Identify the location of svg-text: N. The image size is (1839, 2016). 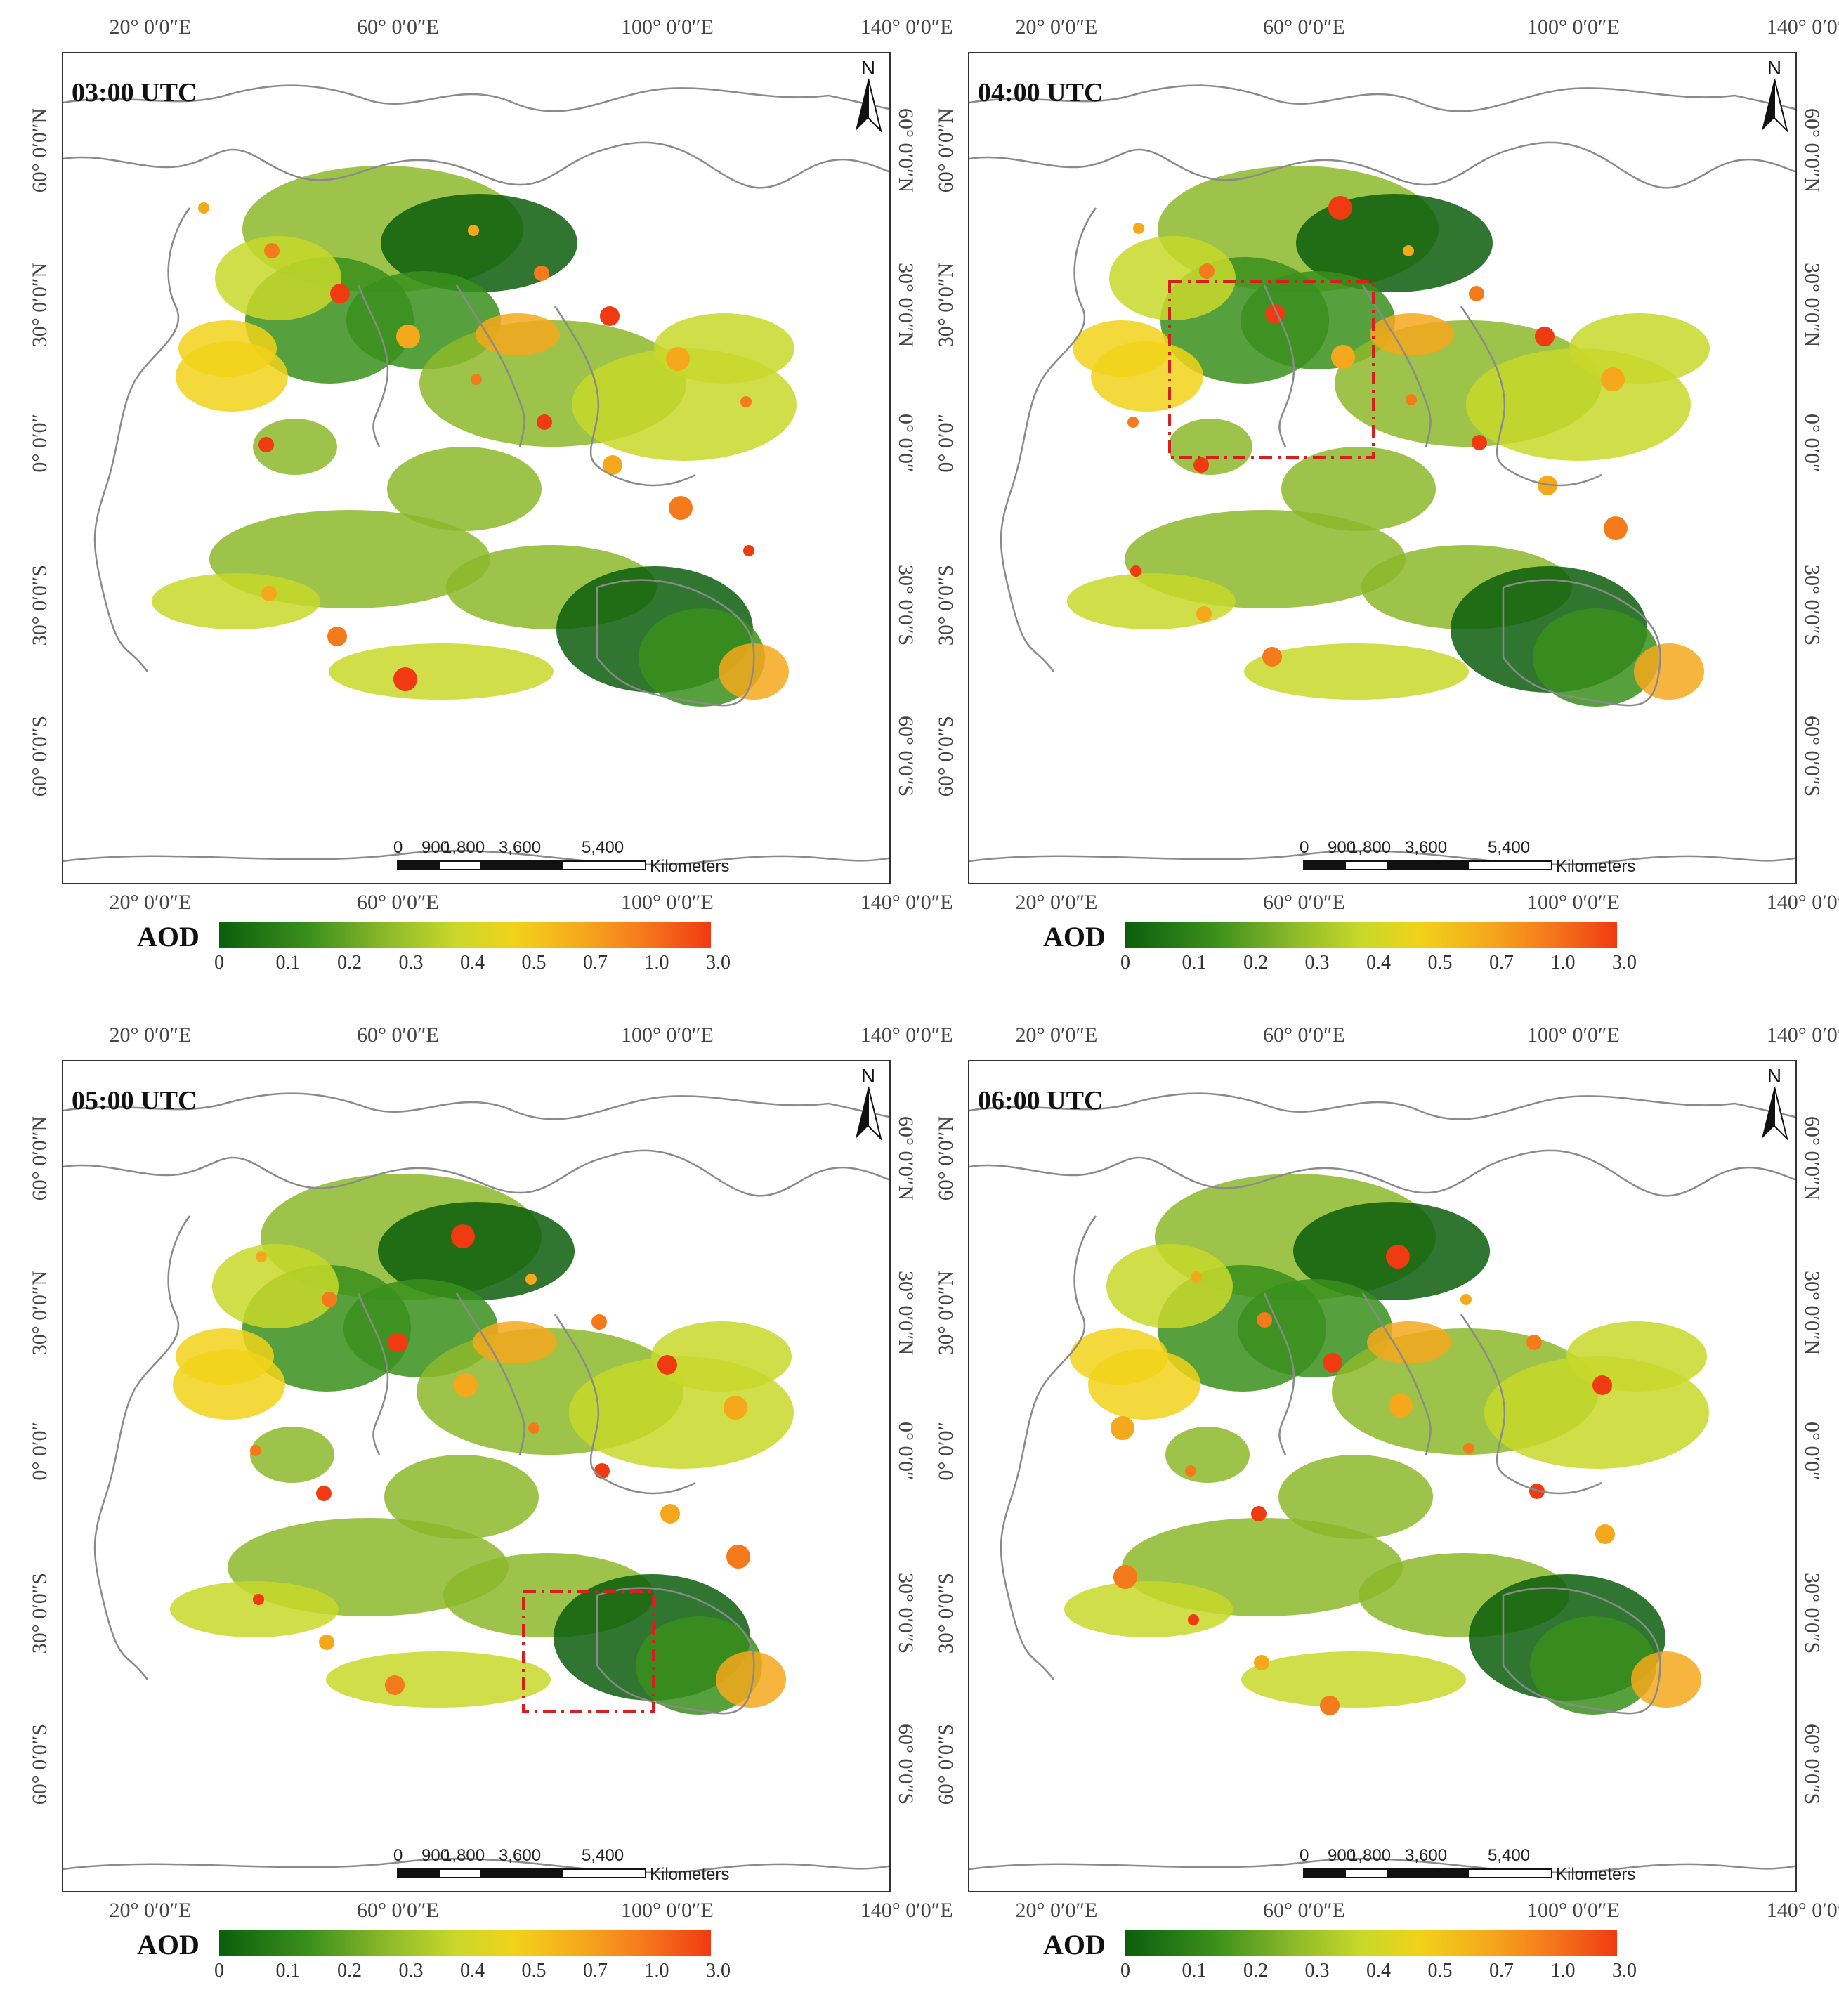
(1774, 68).